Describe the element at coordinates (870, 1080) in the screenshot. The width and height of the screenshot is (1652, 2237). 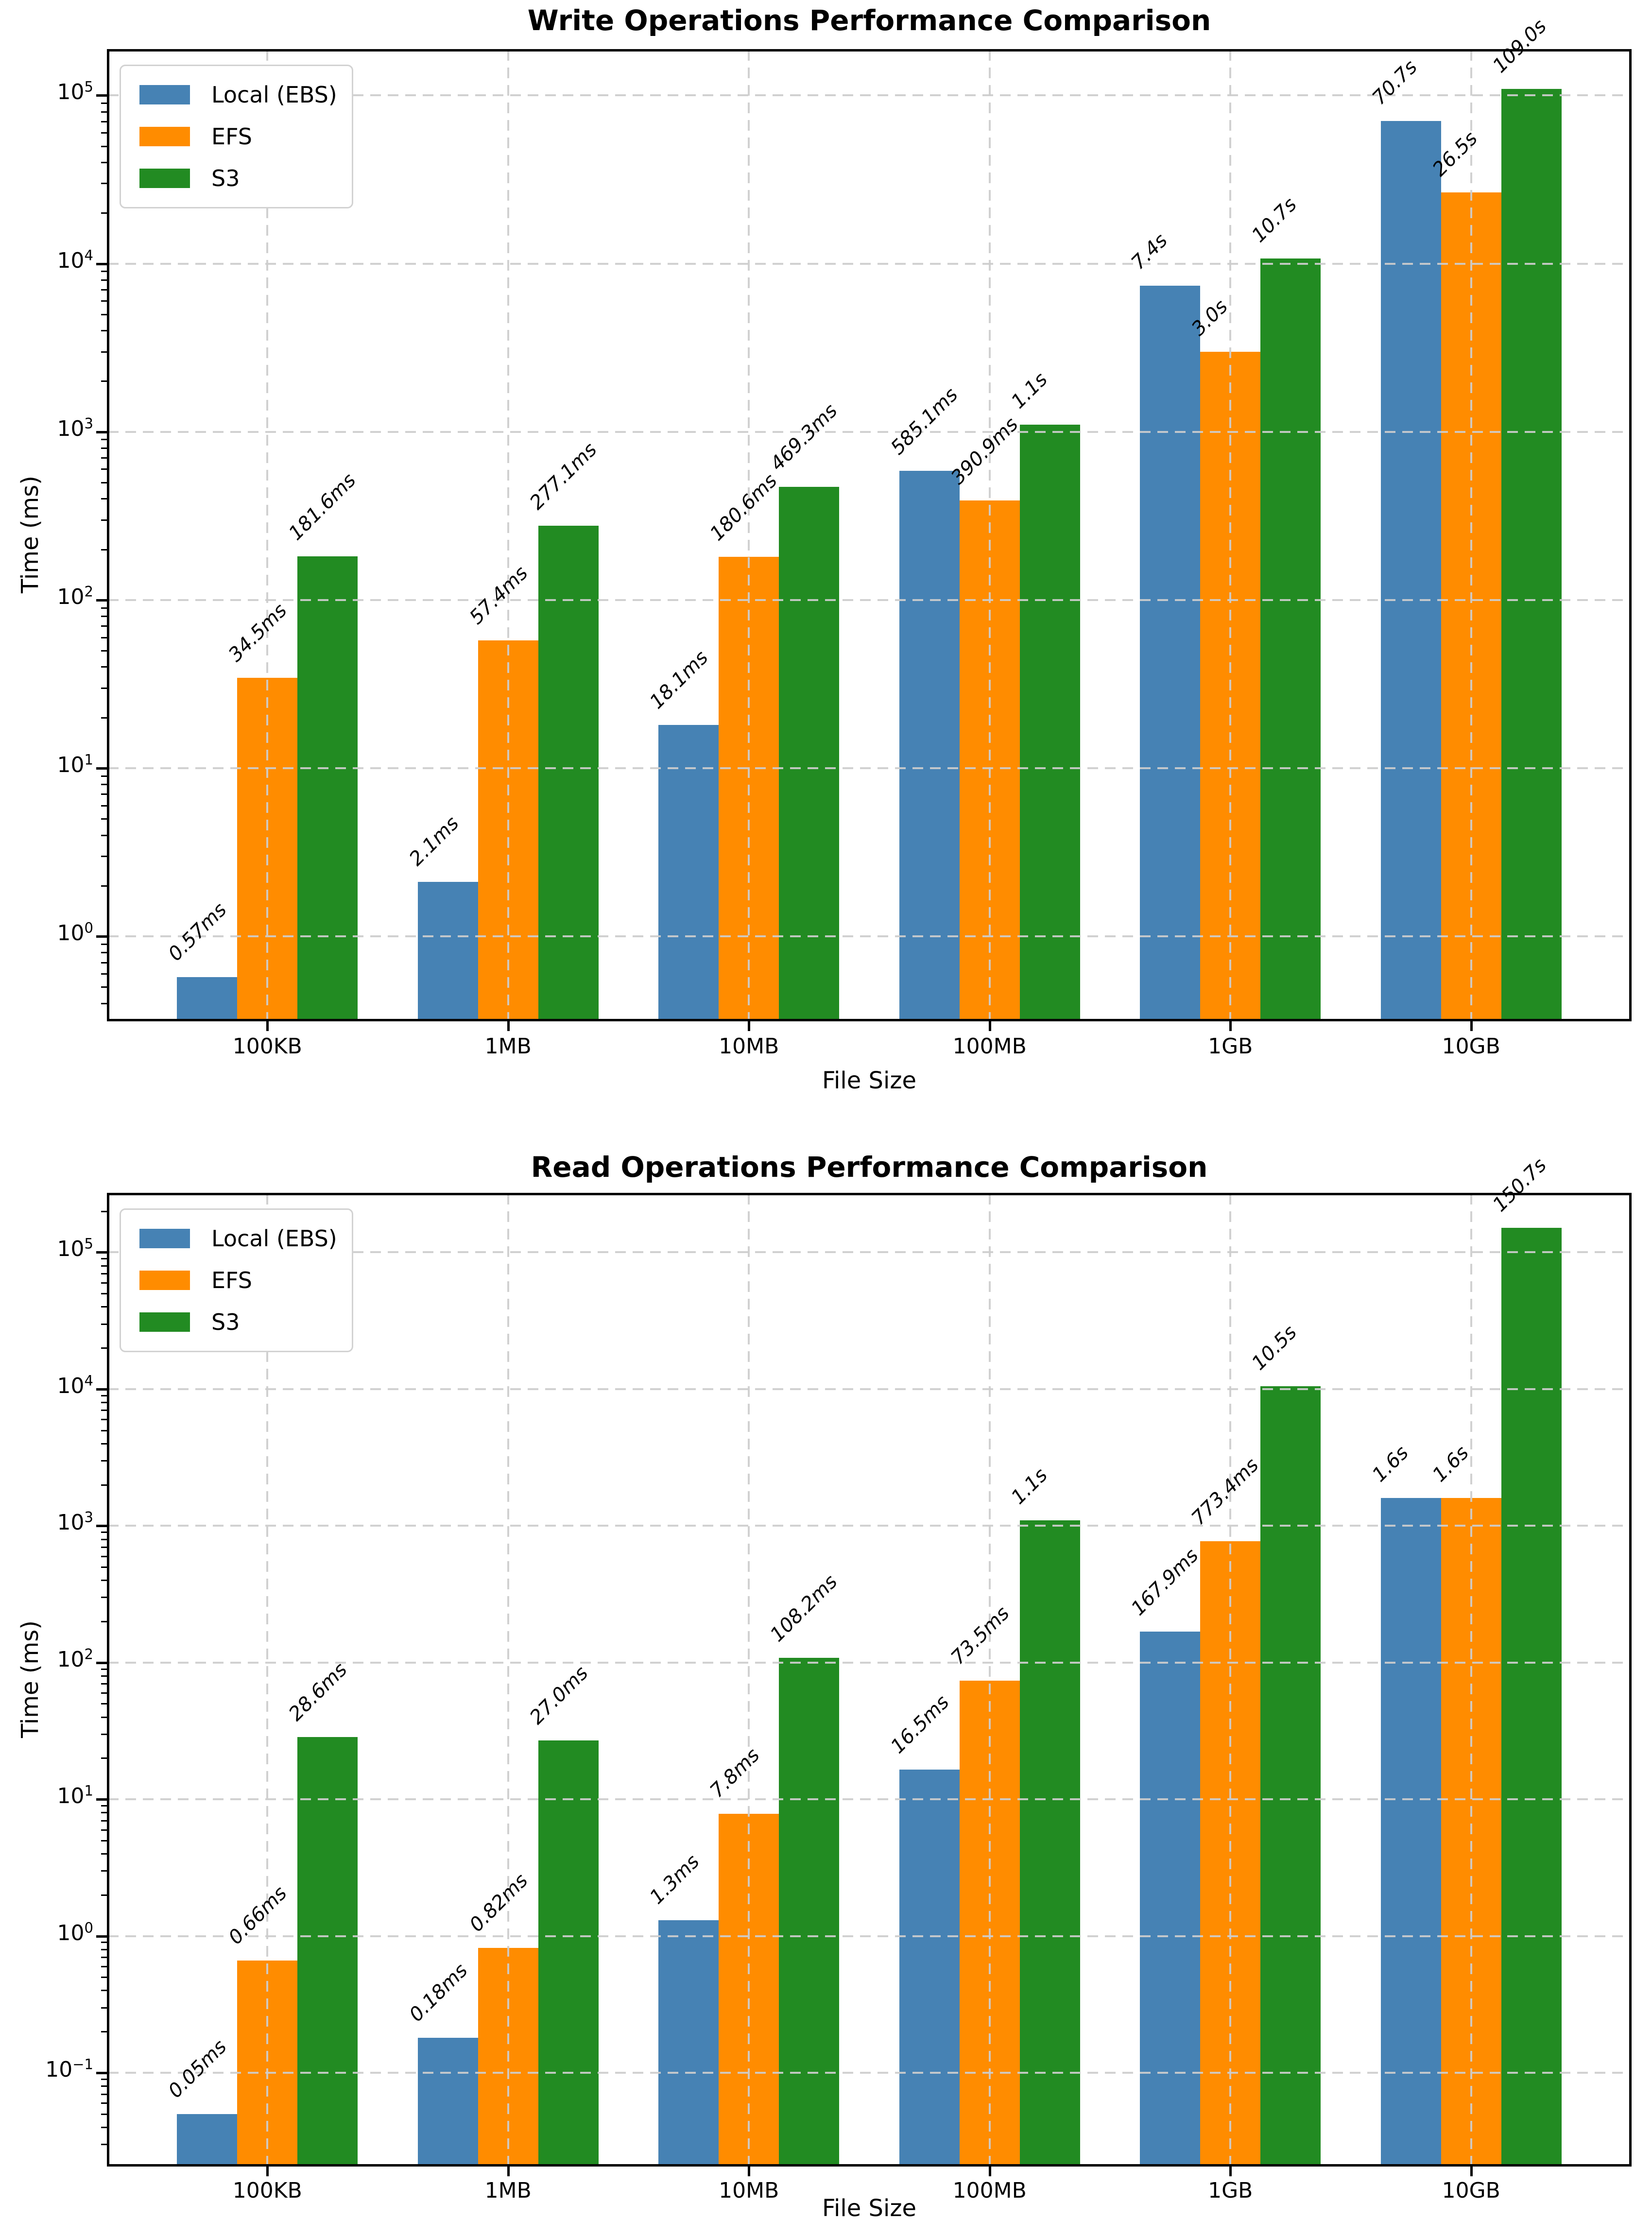
I see `x-axis-label: File Size` at that location.